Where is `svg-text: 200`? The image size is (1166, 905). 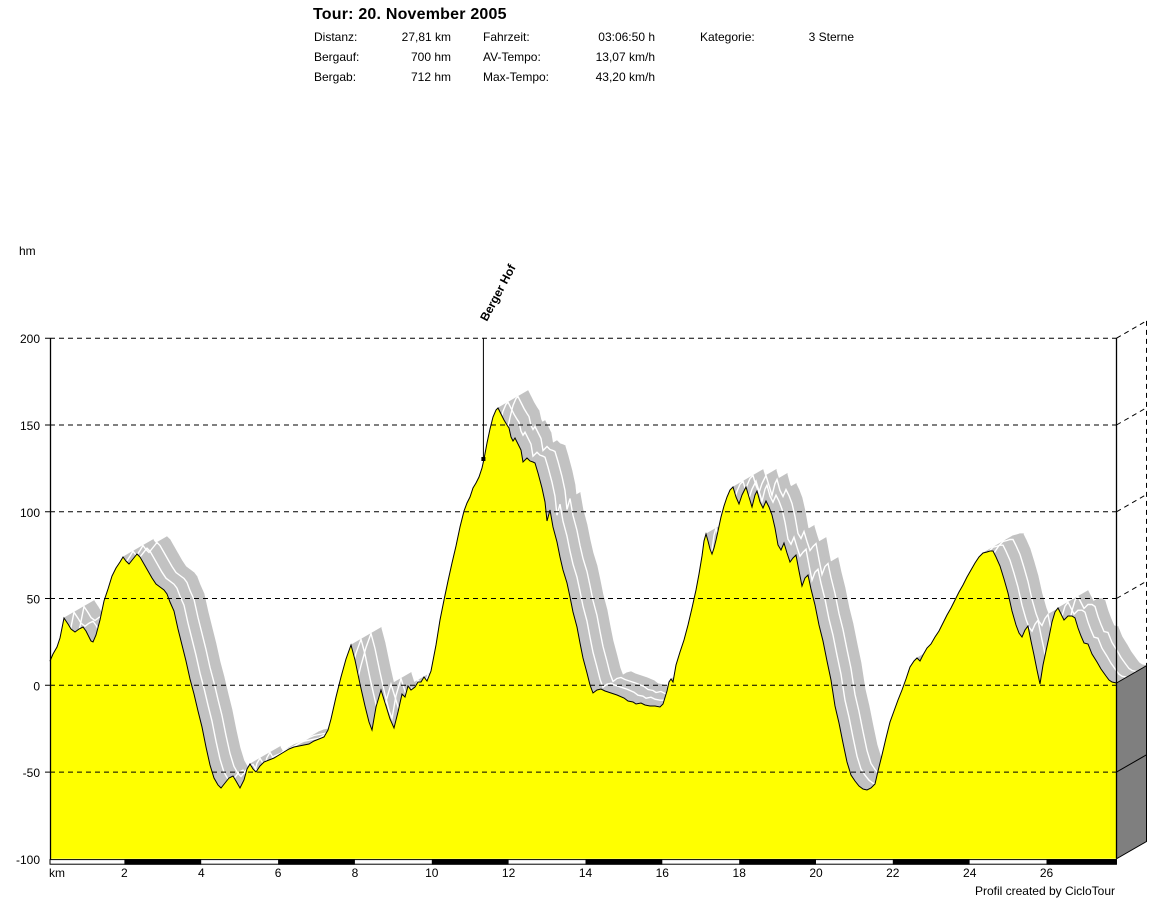 svg-text: 200 is located at coordinates (30, 339).